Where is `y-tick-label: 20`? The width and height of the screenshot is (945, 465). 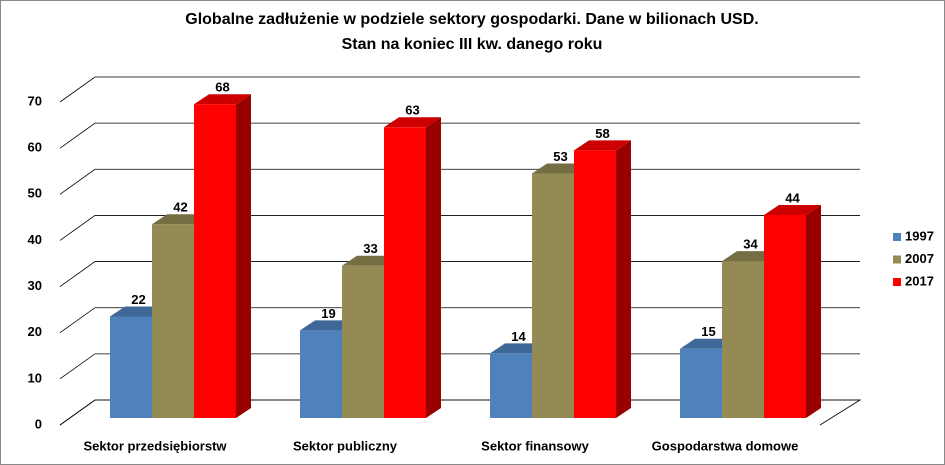
y-tick-label: 20 is located at coordinates (35, 331).